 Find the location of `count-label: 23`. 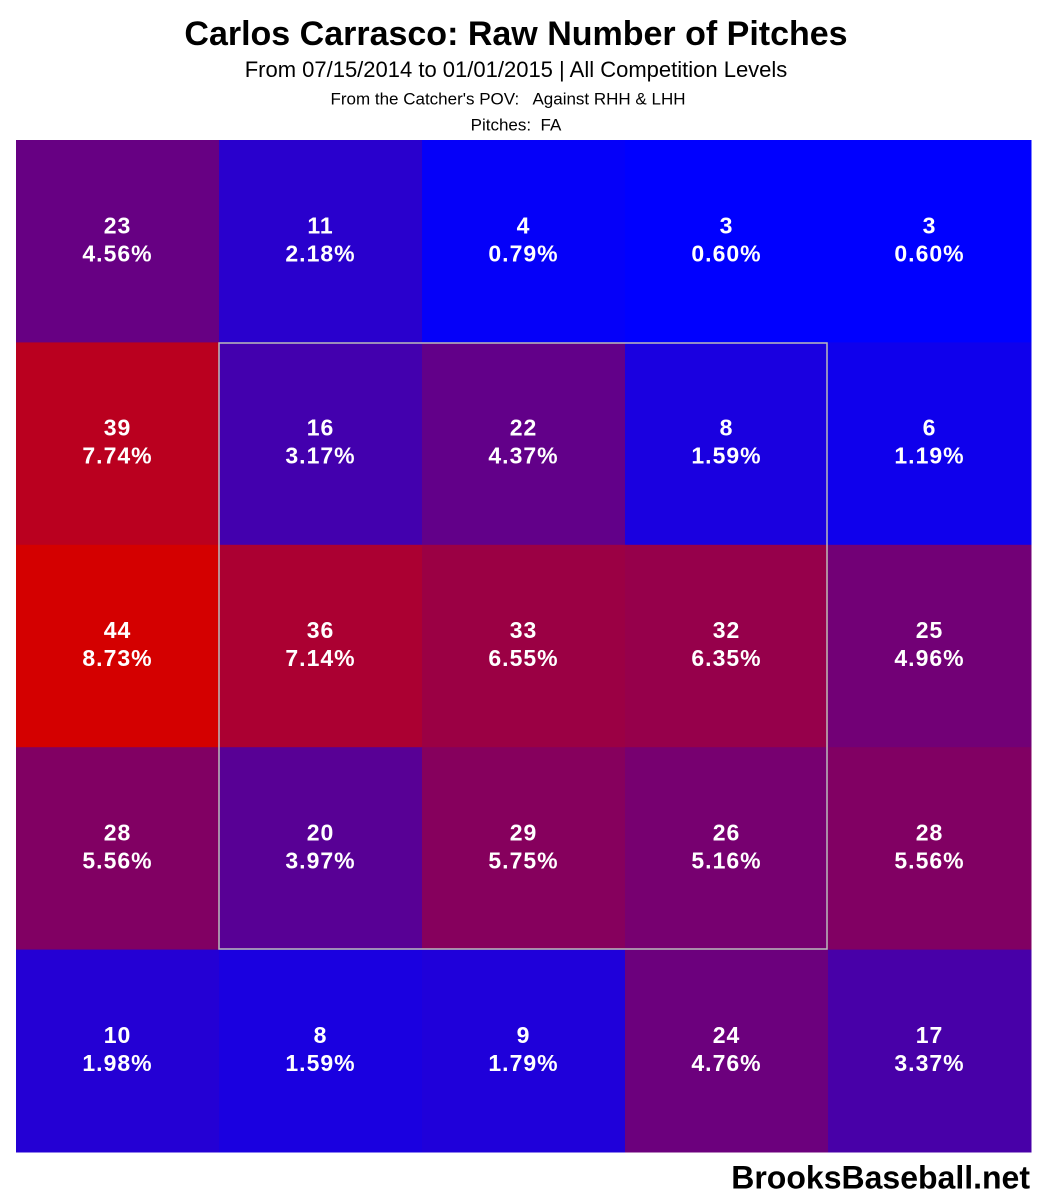

count-label: 23 is located at coordinates (118, 225).